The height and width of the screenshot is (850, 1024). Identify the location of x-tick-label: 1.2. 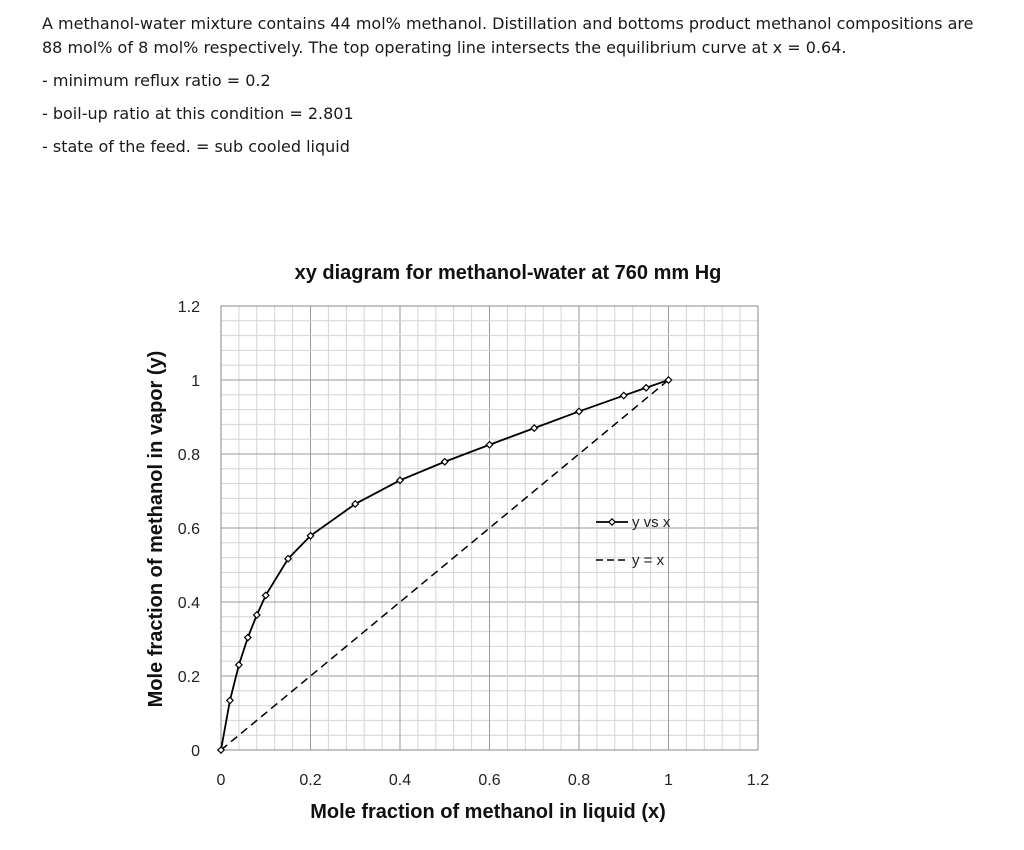
(758, 780).